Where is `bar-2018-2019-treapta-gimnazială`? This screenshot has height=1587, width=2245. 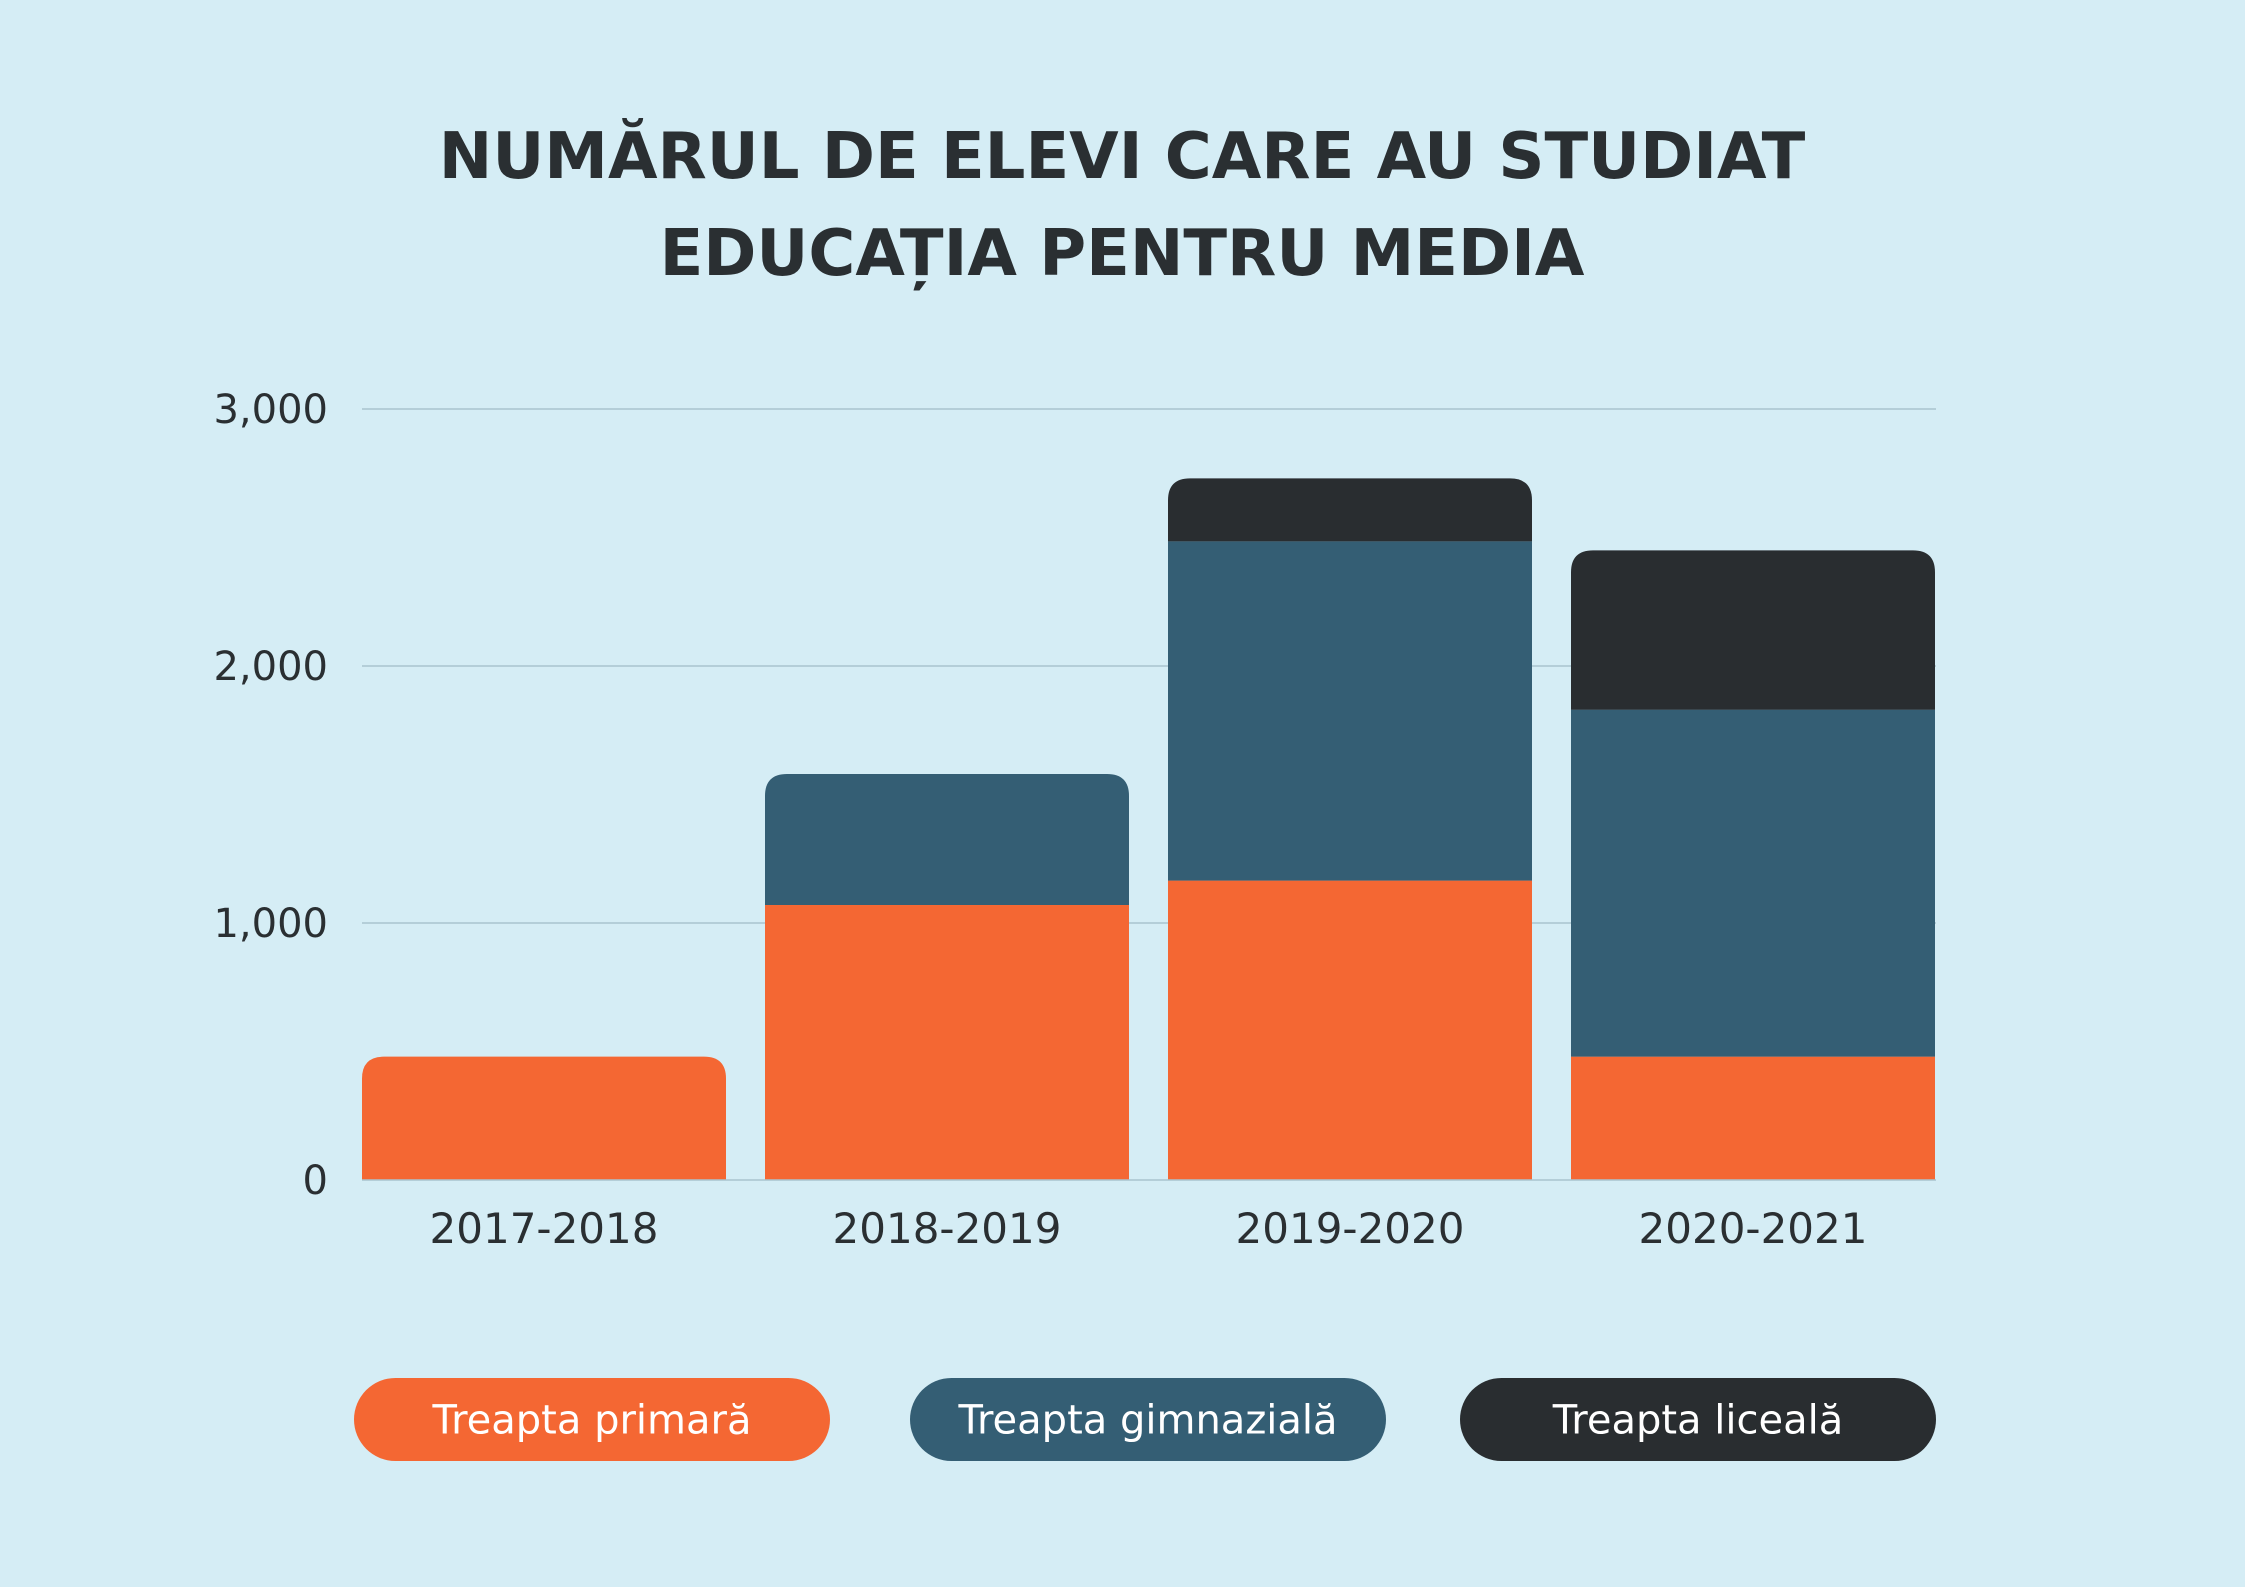 bar-2018-2019-treapta-gimnazială is located at coordinates (947, 839).